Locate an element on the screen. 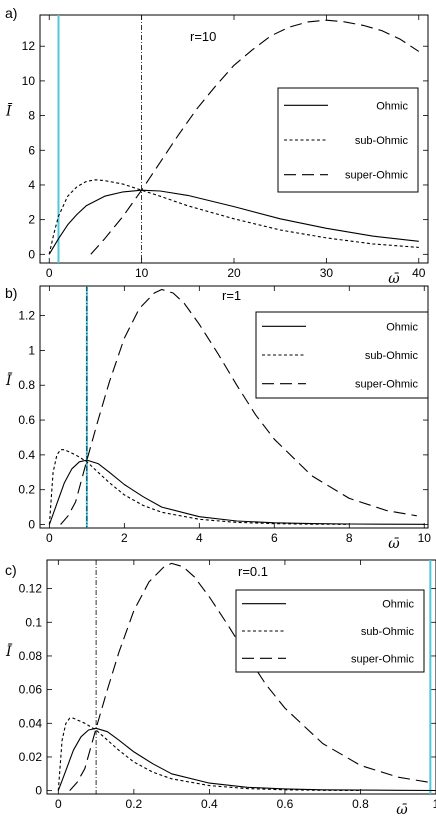 This screenshot has width=436, height=820. x-tick-label: 0.4 is located at coordinates (209, 804).